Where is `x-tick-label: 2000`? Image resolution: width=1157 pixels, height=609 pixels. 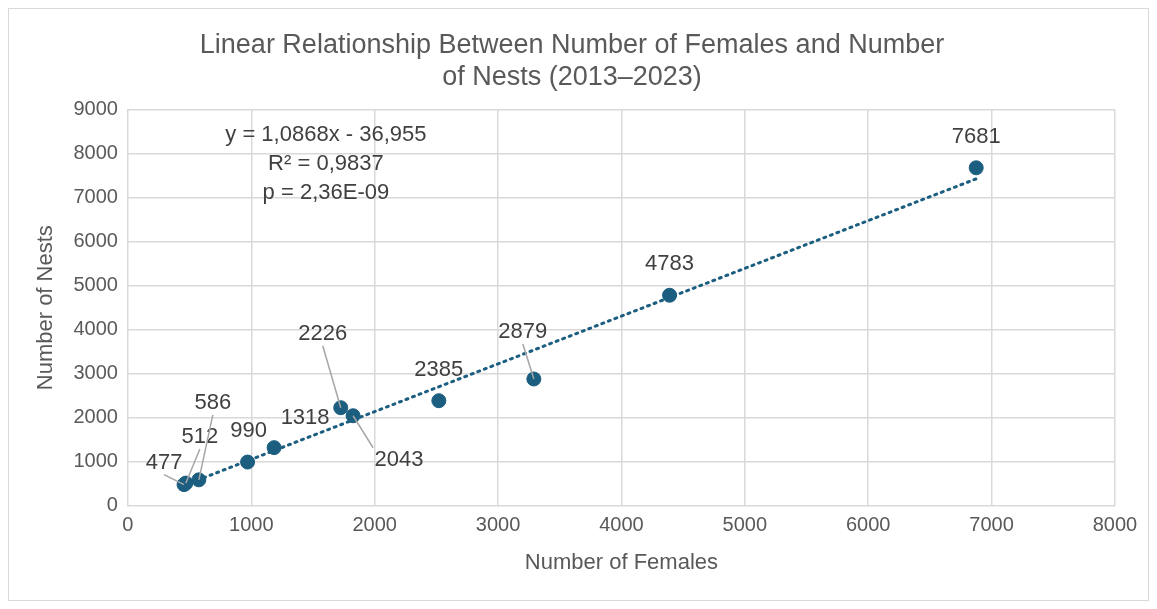 x-tick-label: 2000 is located at coordinates (374, 524).